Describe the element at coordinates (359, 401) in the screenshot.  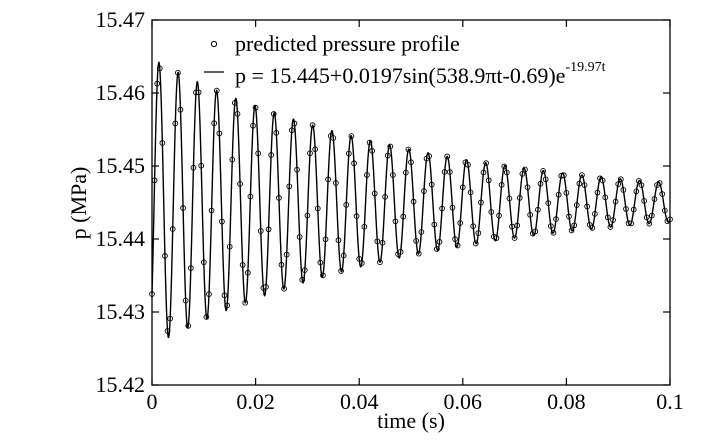
I see `x-tick-label: 0.04` at that location.